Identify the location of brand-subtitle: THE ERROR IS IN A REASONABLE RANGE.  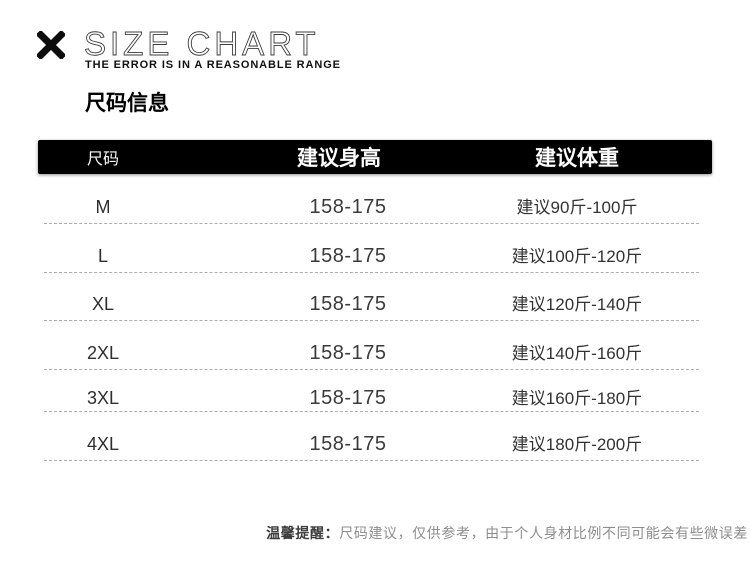
(213, 65).